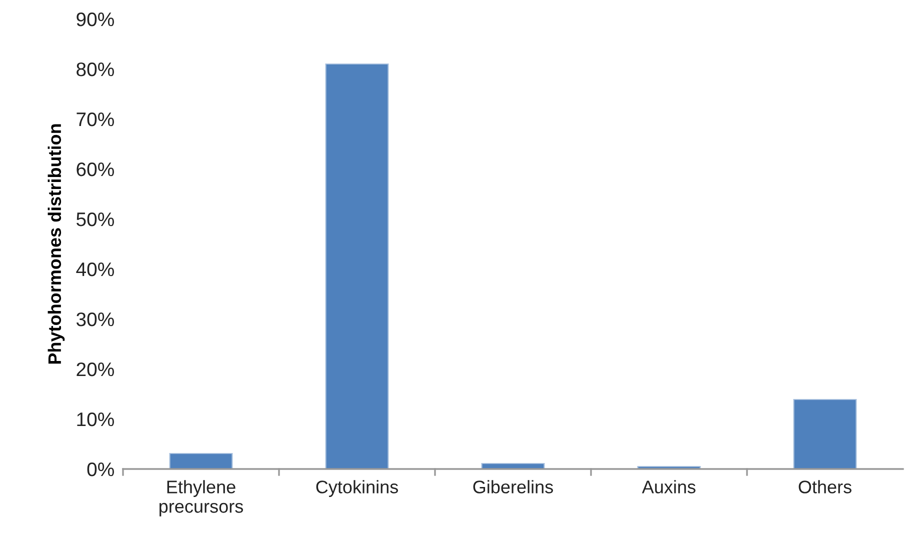 The height and width of the screenshot is (547, 908). What do you see at coordinates (95, 319) in the screenshot?
I see `y-tick-label: 30%` at bounding box center [95, 319].